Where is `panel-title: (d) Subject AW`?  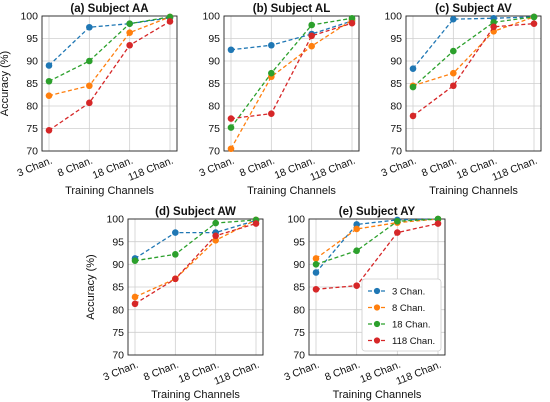
panel-title: (d) Subject AW is located at coordinates (195, 212).